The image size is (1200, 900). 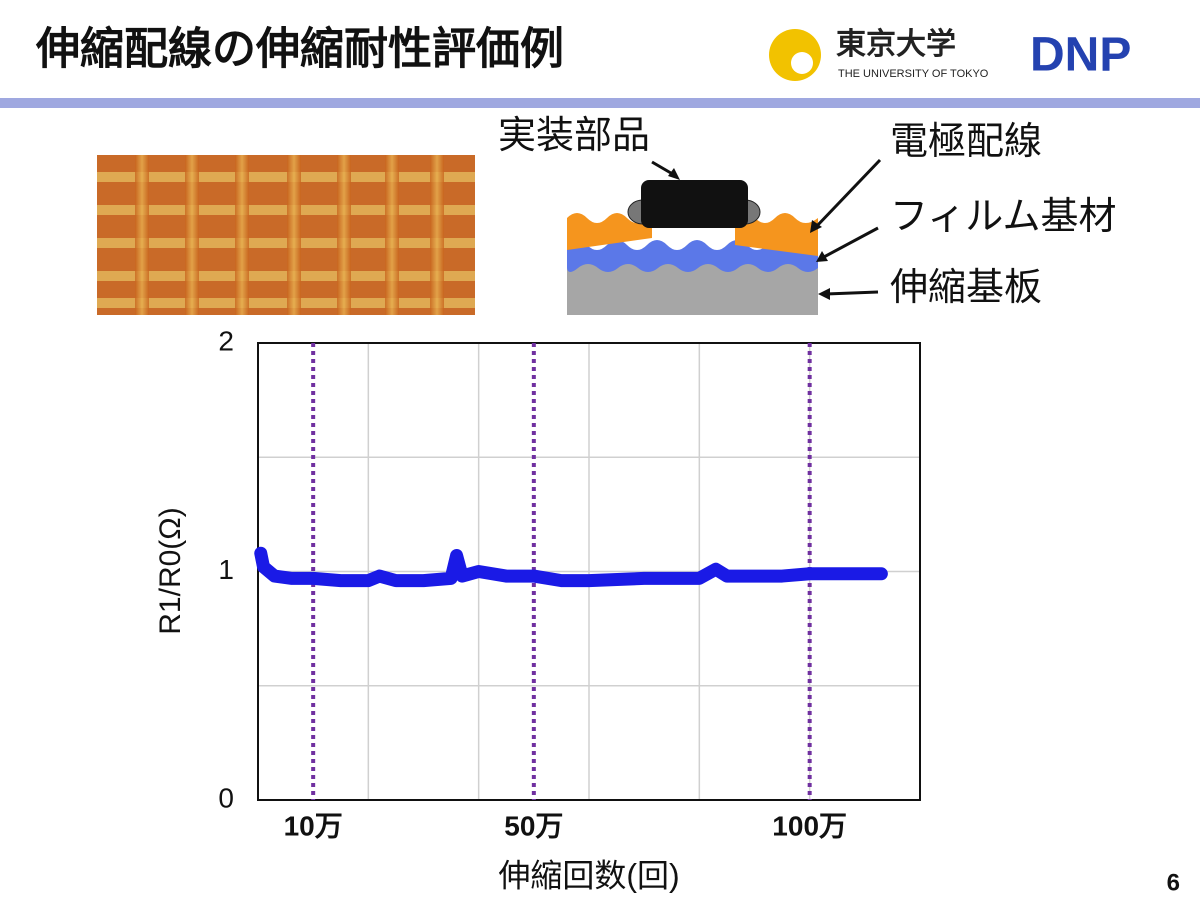 What do you see at coordinates (226, 569) in the screenshot?
I see `y-tick-label: 1` at bounding box center [226, 569].